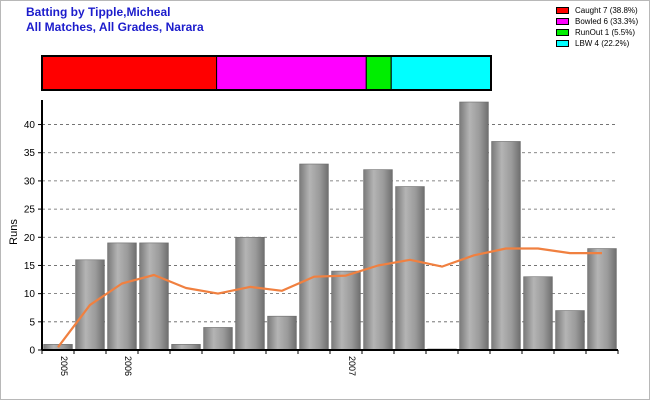 This screenshot has height=400, width=650. Describe the element at coordinates (30, 294) in the screenshot. I see `y-tick-label-10: 10` at that location.